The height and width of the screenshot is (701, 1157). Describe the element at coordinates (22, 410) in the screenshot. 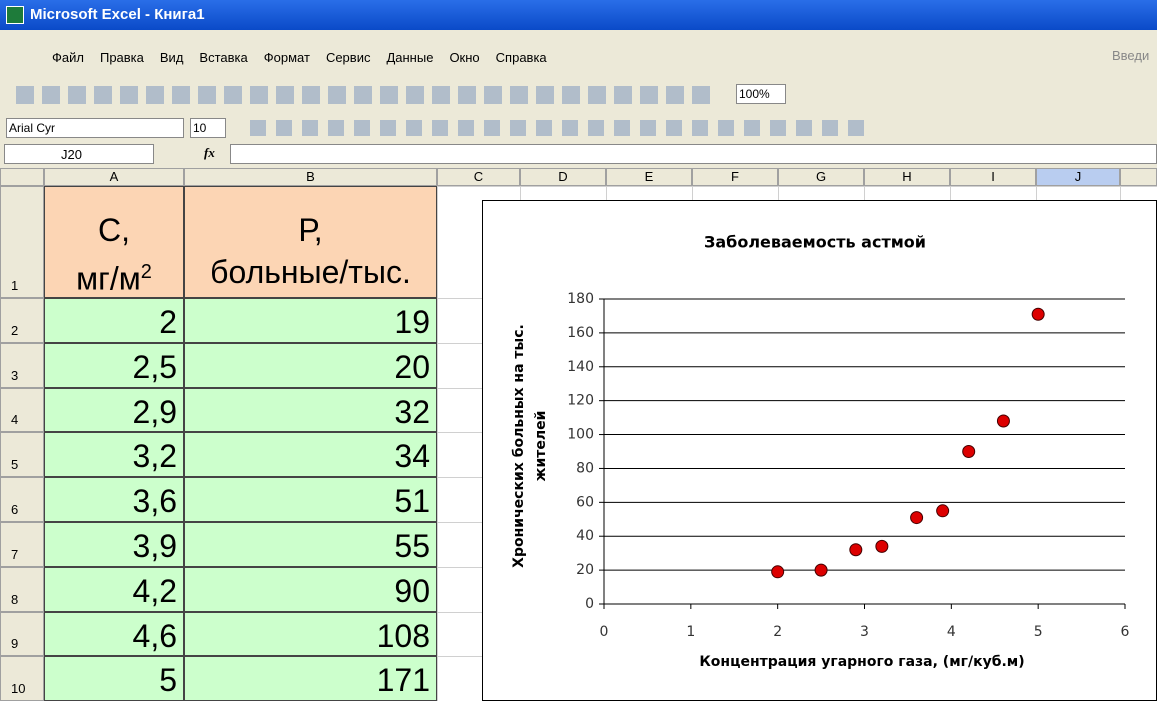

I see `row-header: 4` at that location.